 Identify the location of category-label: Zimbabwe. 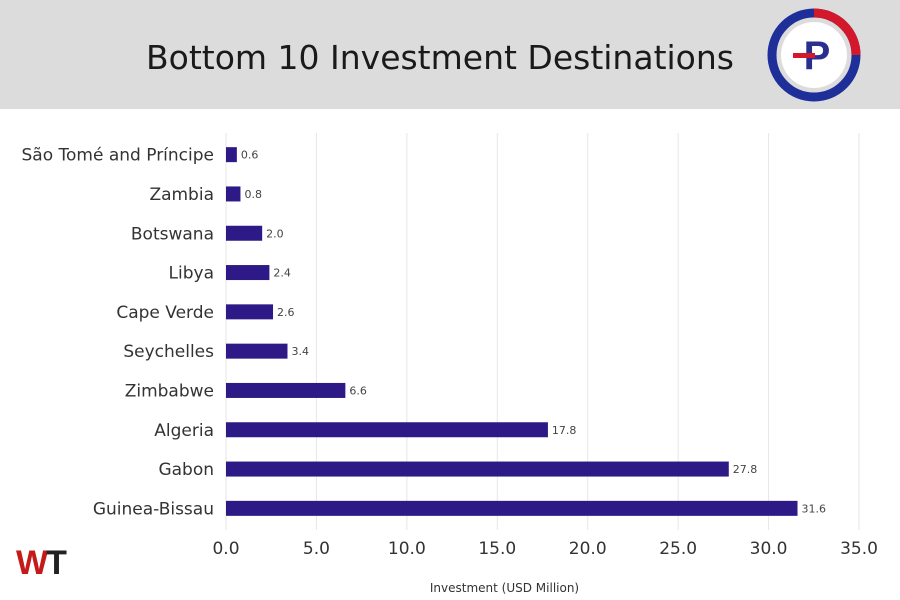
(169, 391).